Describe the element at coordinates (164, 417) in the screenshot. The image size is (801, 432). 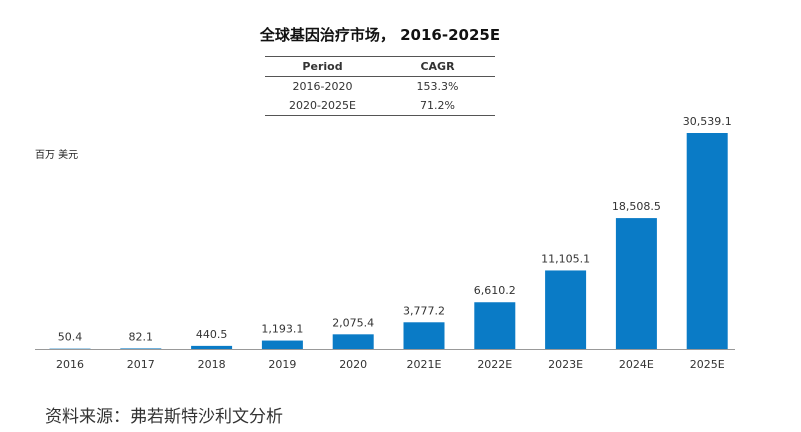
I see `source-note: 资料来源：弗若斯特沙利文分析` at that location.